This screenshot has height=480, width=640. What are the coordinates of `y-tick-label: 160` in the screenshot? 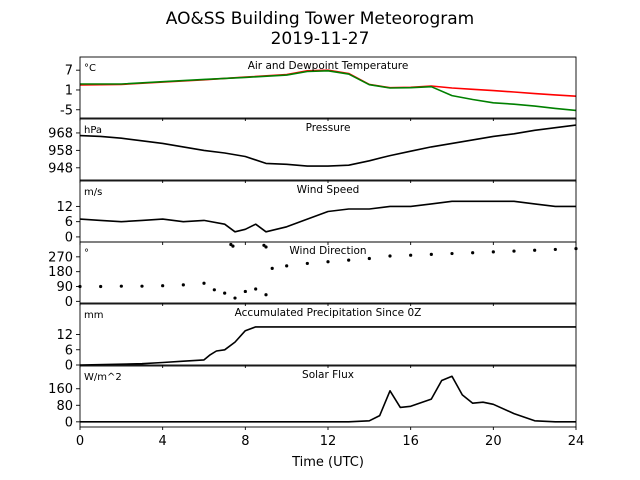 It's located at (60, 389).